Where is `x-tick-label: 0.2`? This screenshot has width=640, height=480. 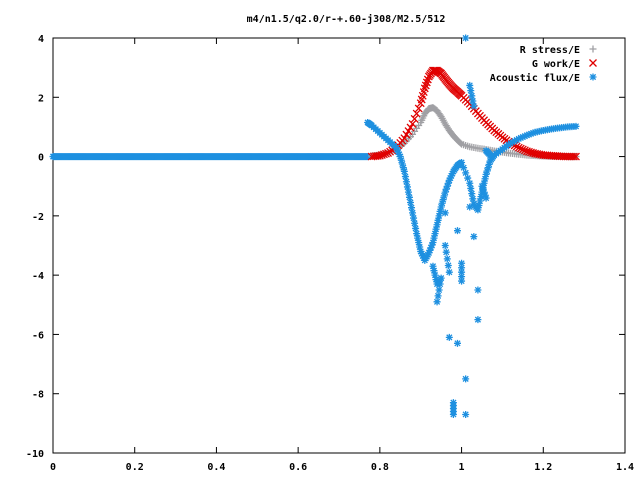
x-tick-label: 0.2 is located at coordinates (135, 467).